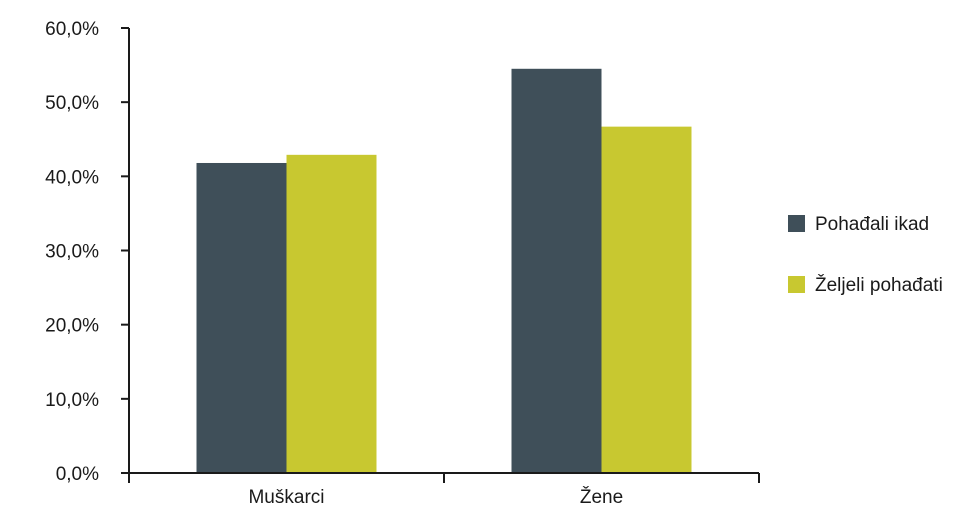  Describe the element at coordinates (601, 497) in the screenshot. I see `x-category-label: Žene` at that location.